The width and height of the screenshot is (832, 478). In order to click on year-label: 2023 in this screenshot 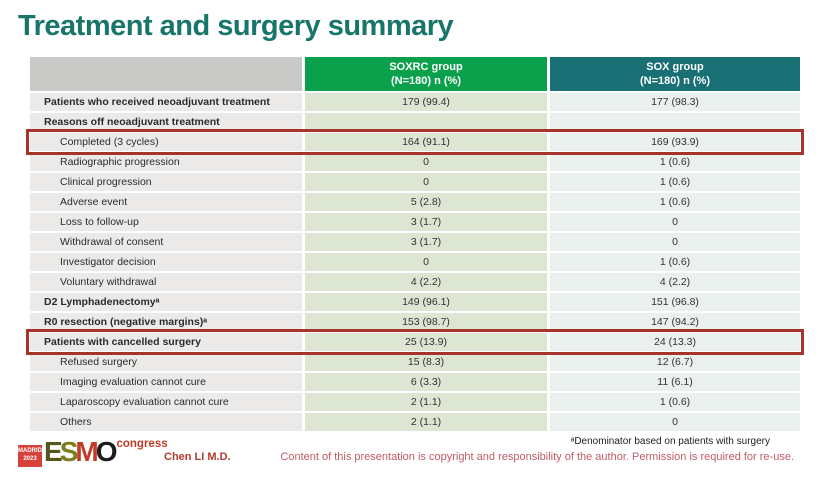, I will do `click(30, 459)`.